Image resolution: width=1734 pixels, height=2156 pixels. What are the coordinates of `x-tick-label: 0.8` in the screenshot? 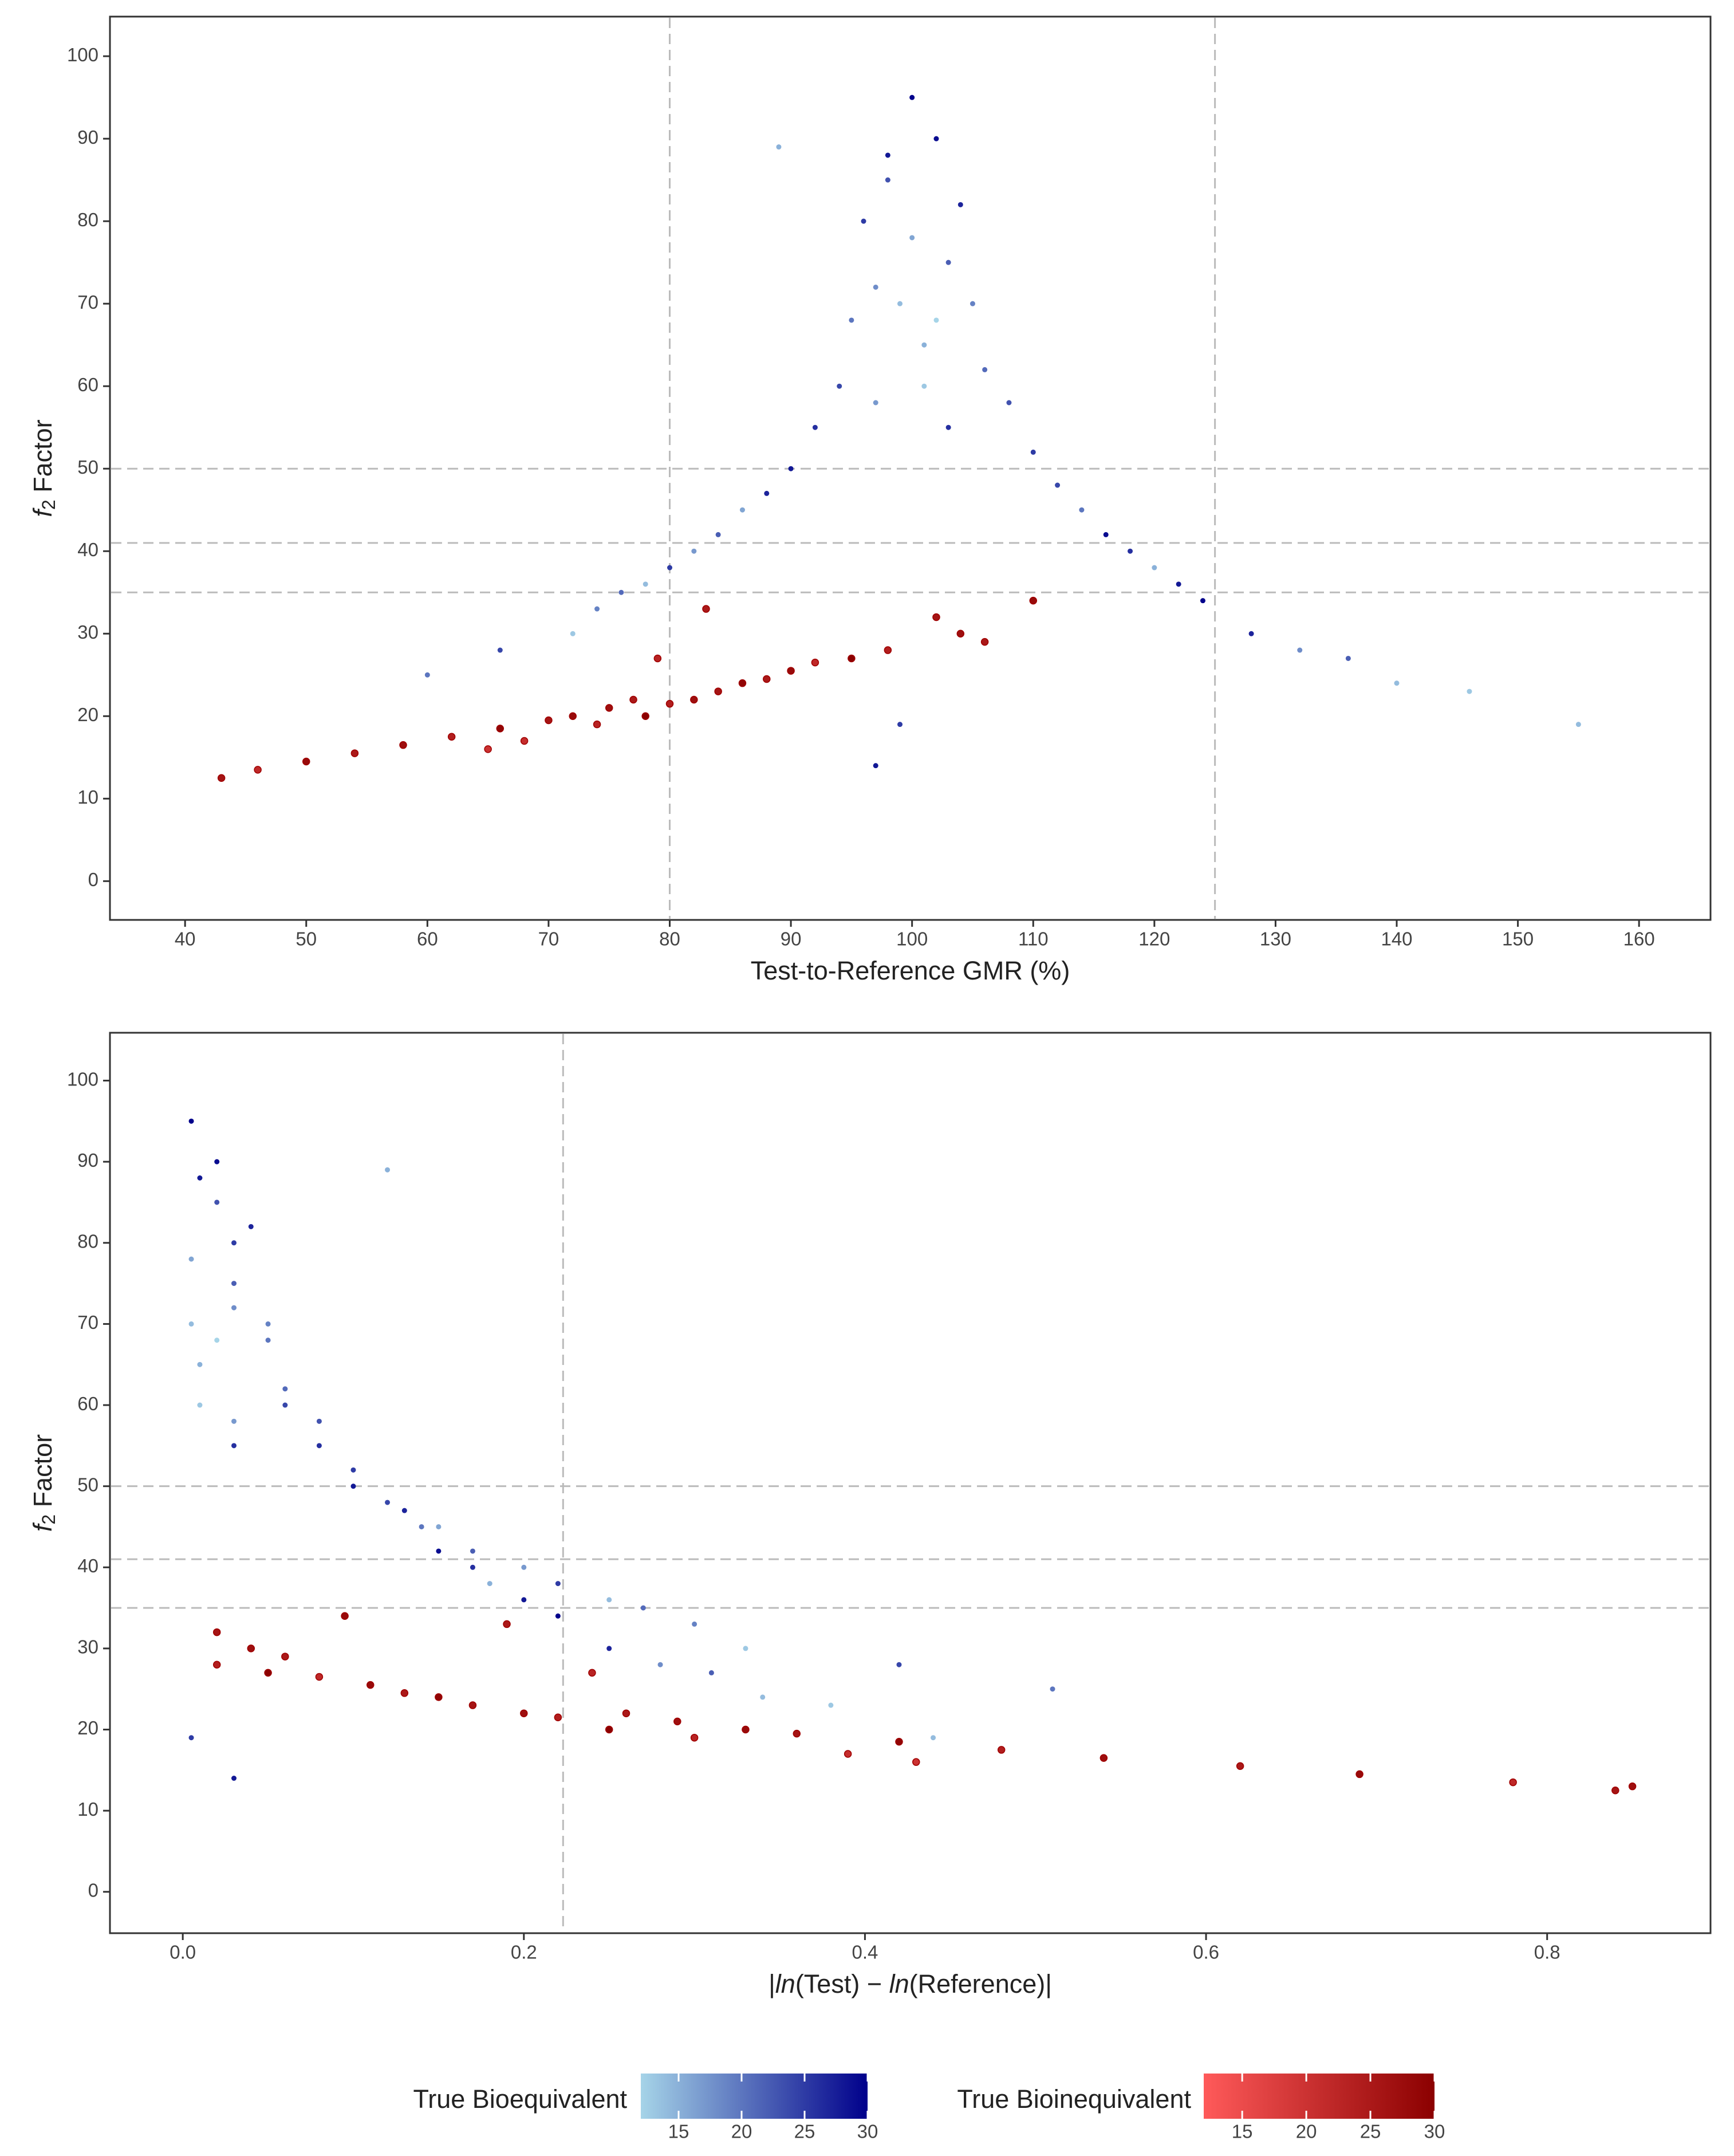 It's located at (1547, 1952).